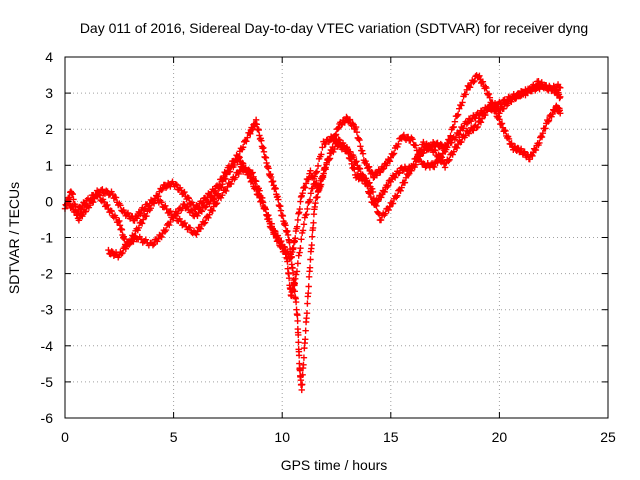 The image size is (640, 480). What do you see at coordinates (282, 437) in the screenshot?
I see `x-tick-label: 10` at bounding box center [282, 437].